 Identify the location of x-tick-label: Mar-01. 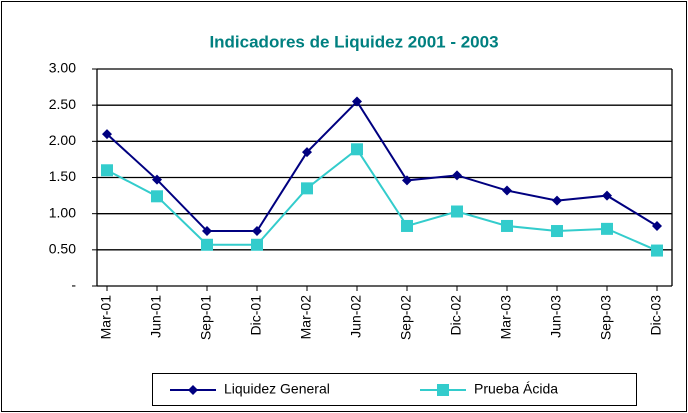
(106, 317).